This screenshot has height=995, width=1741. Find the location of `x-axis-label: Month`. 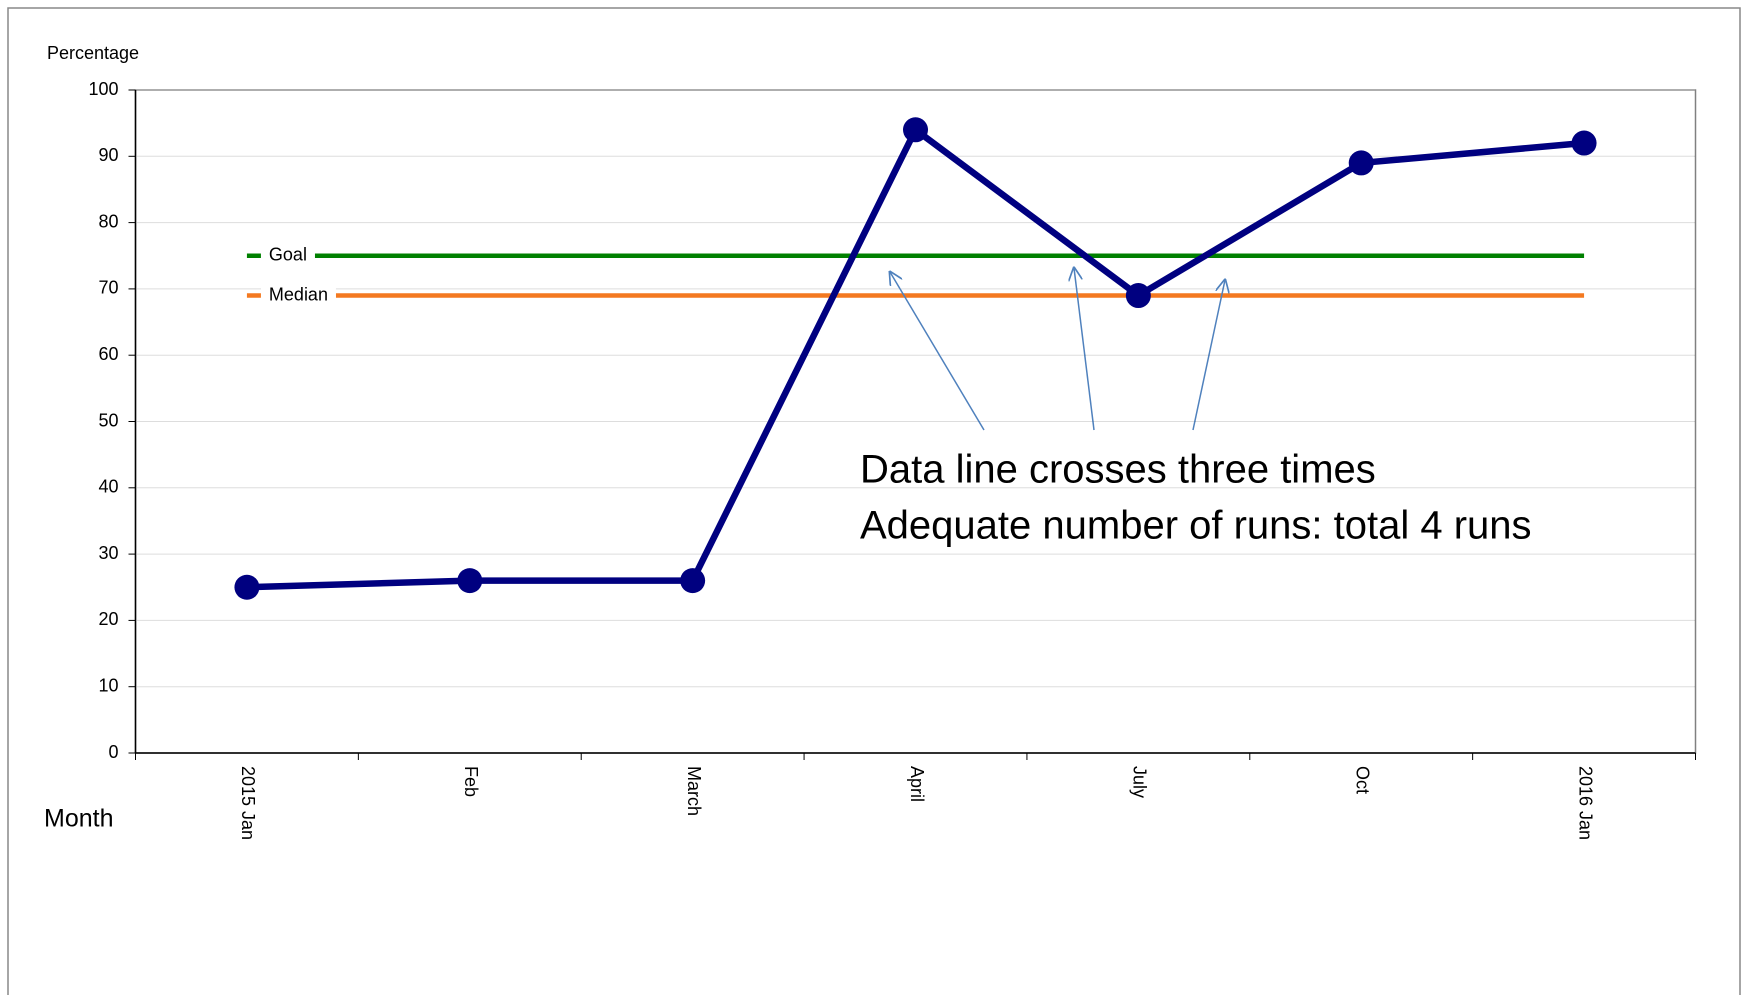

x-axis-label: Month is located at coordinates (78, 819).